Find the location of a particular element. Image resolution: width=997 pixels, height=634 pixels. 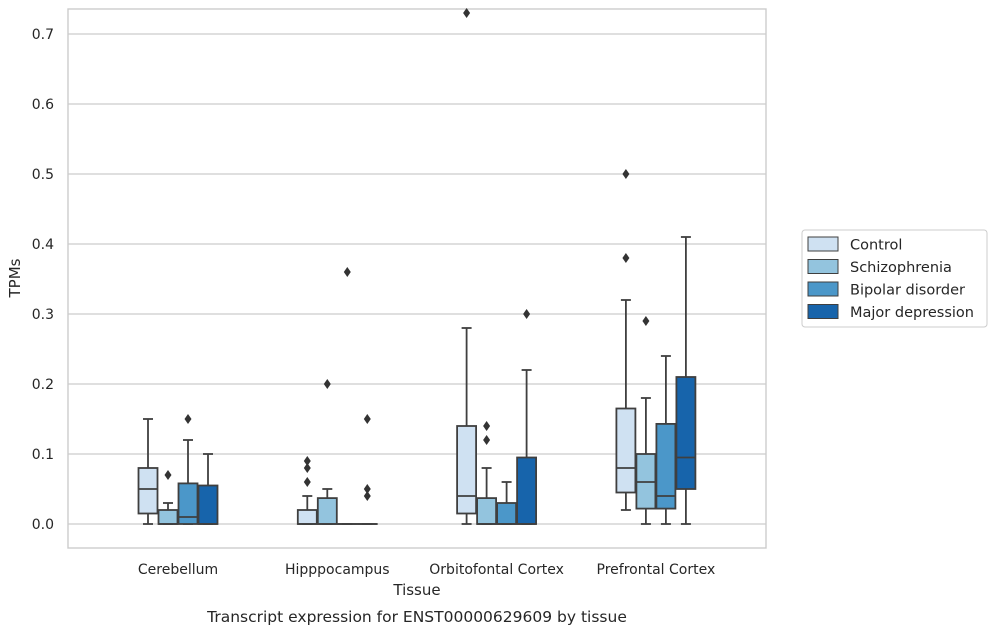

x-axis-label: Tissue is located at coordinates (416, 590).